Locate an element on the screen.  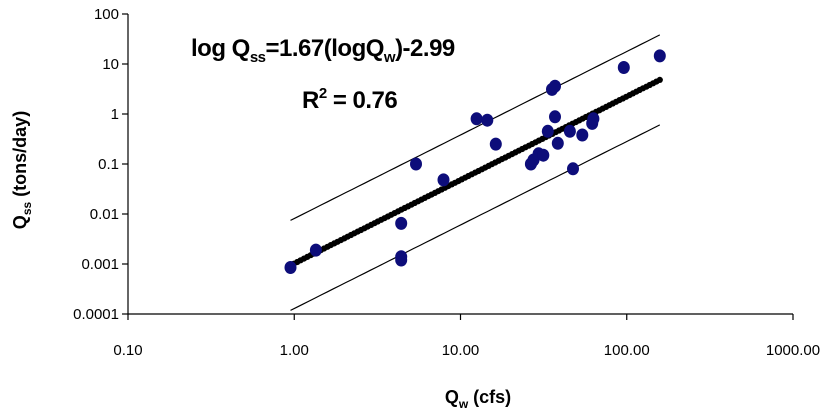
x-tick-label: 10.00 is located at coordinates (461, 350).